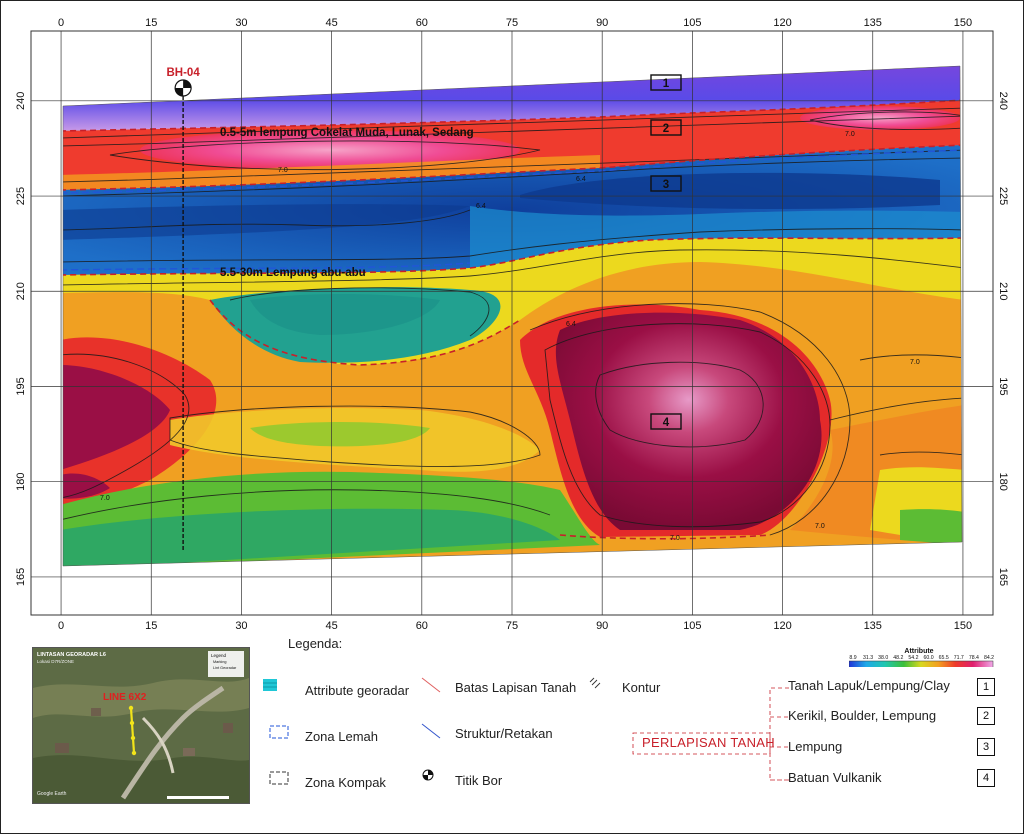  What do you see at coordinates (183, 73) in the screenshot?
I see `borehole-label: BH-04` at bounding box center [183, 73].